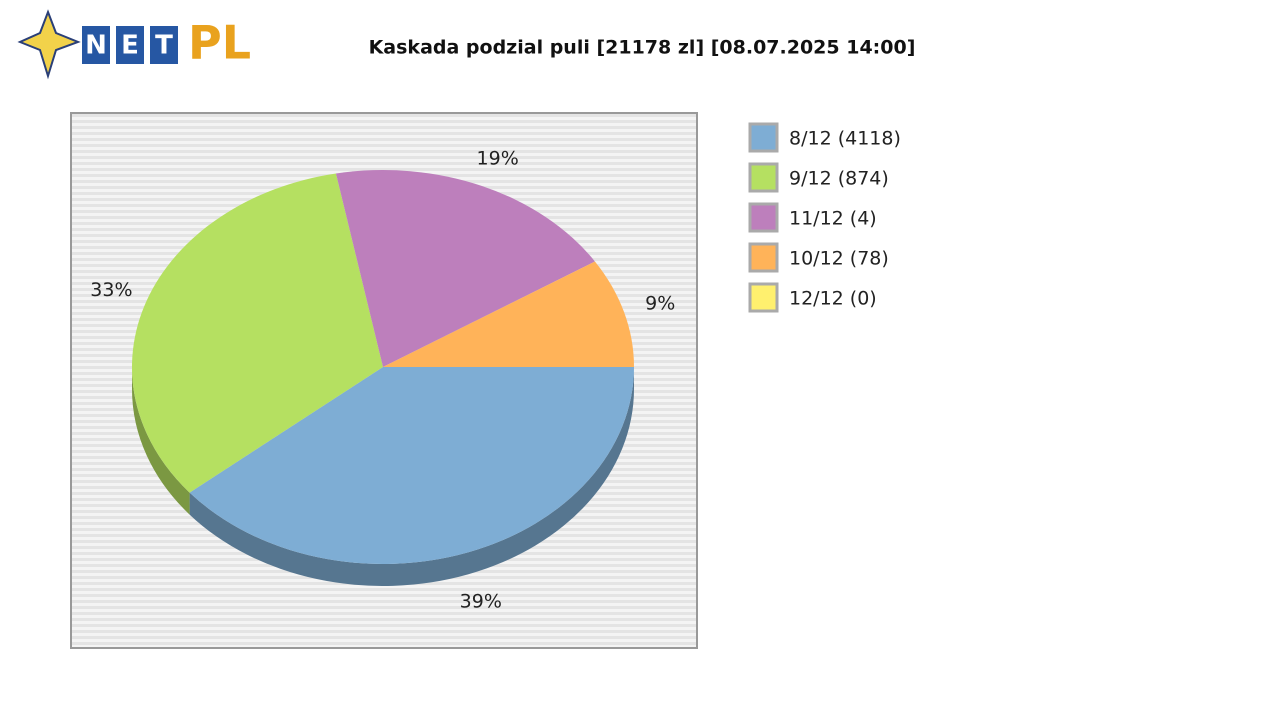 The image size is (1280, 724). I want to click on logo-letter: E, so click(130, 46).